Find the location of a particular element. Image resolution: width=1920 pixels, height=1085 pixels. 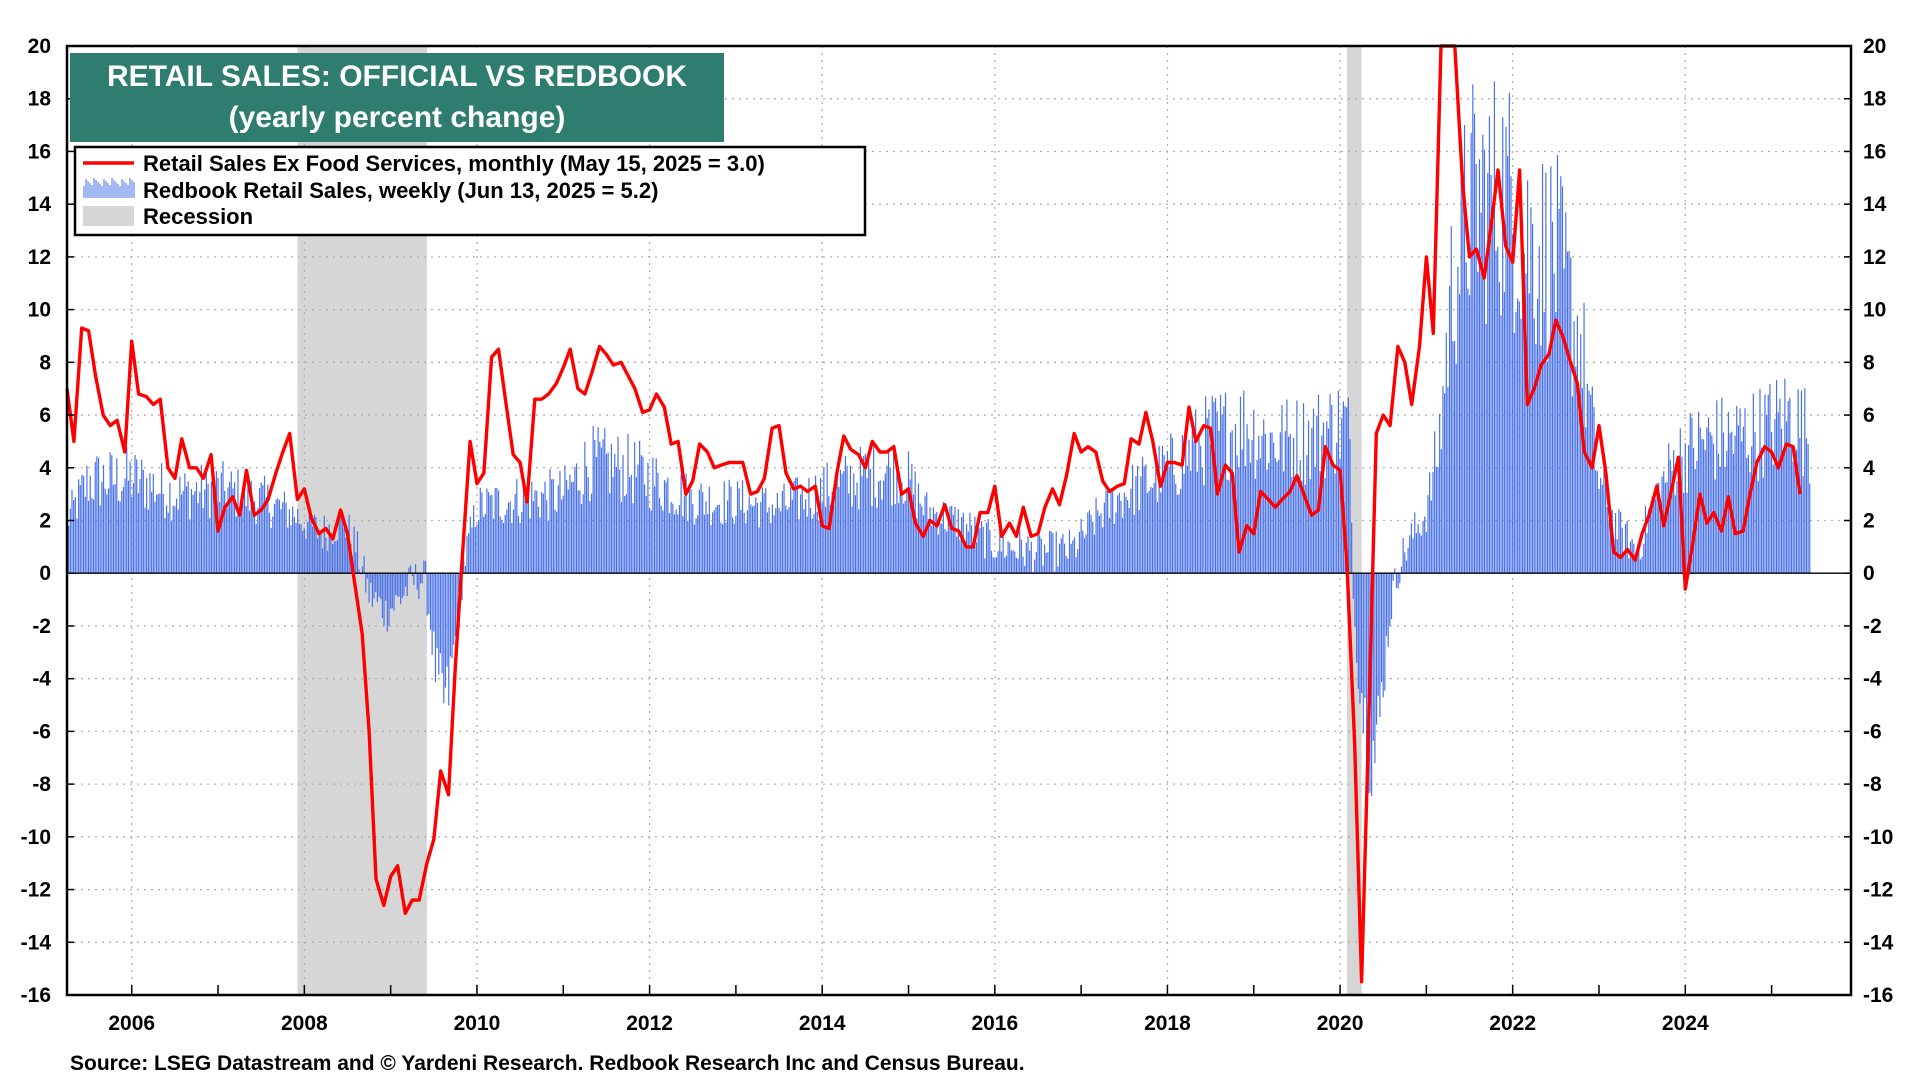

y-tick-label-left: -2 is located at coordinates (41, 626).